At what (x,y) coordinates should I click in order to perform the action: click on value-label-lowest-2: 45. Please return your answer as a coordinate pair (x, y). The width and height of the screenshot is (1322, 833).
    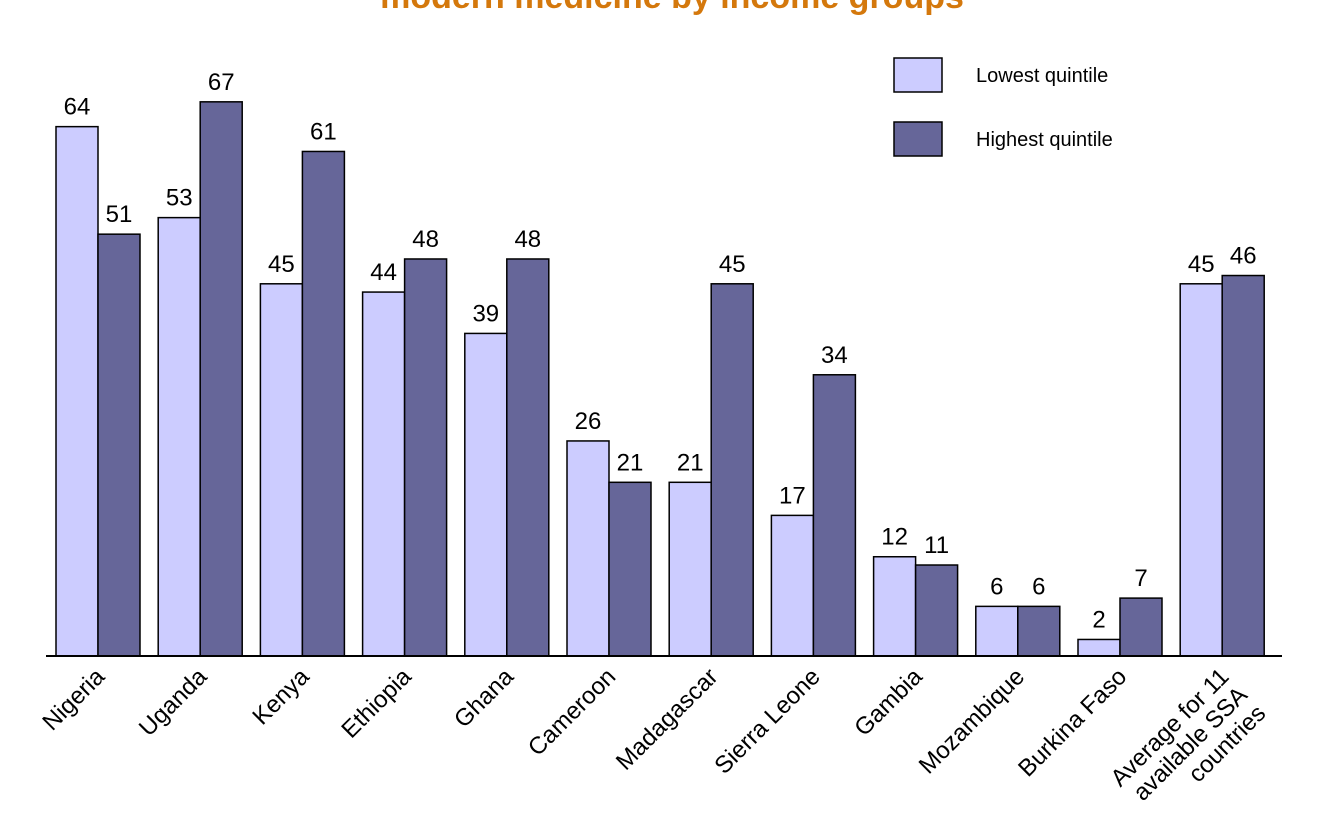
    Looking at the image, I should click on (281, 264).